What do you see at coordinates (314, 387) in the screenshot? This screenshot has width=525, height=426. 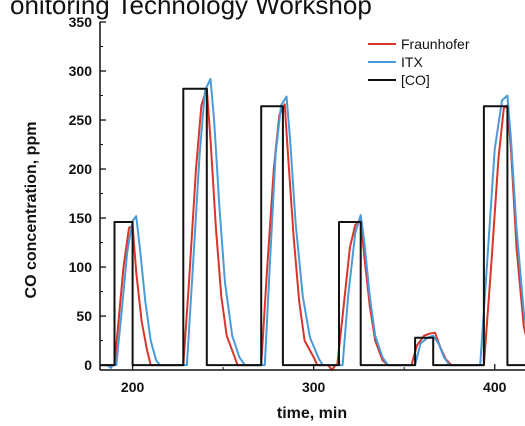 I see `x-tick-label: 300` at bounding box center [314, 387].